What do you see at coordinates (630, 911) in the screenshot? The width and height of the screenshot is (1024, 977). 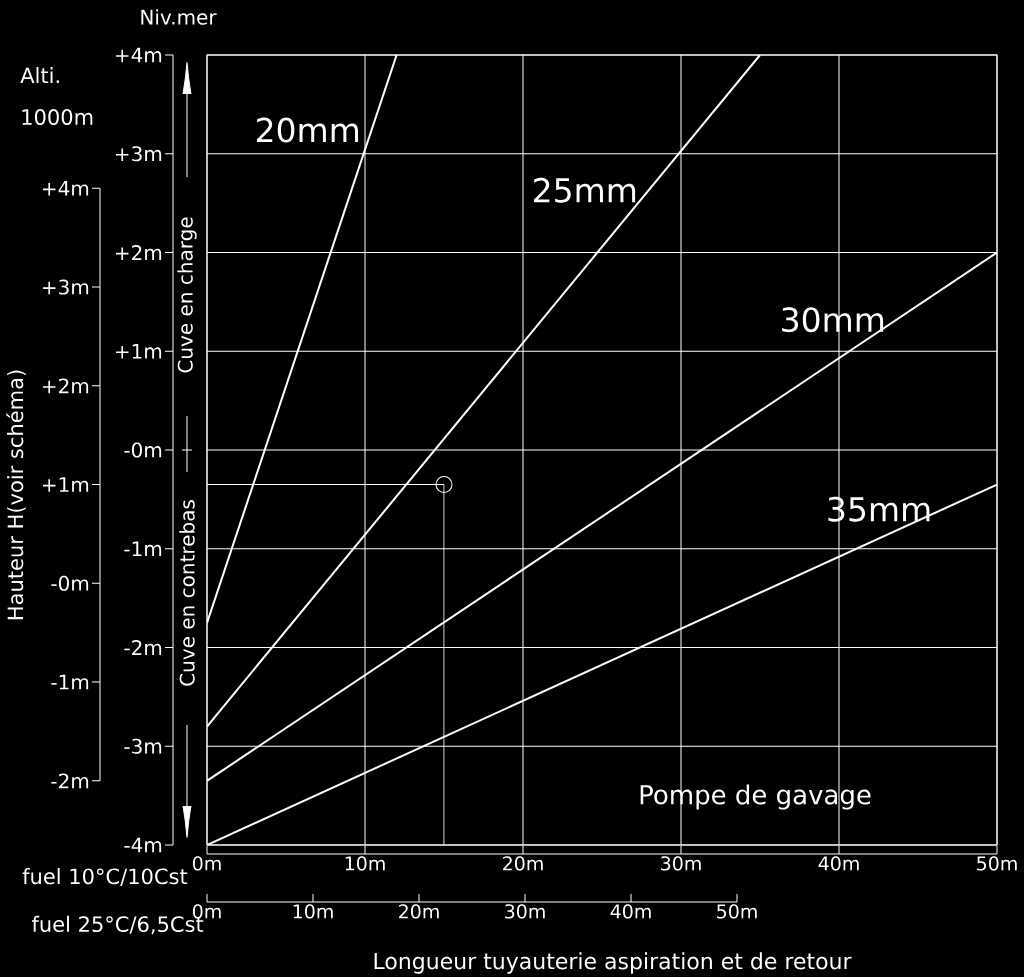 I see `x2-tick-label: 40m` at bounding box center [630, 911].